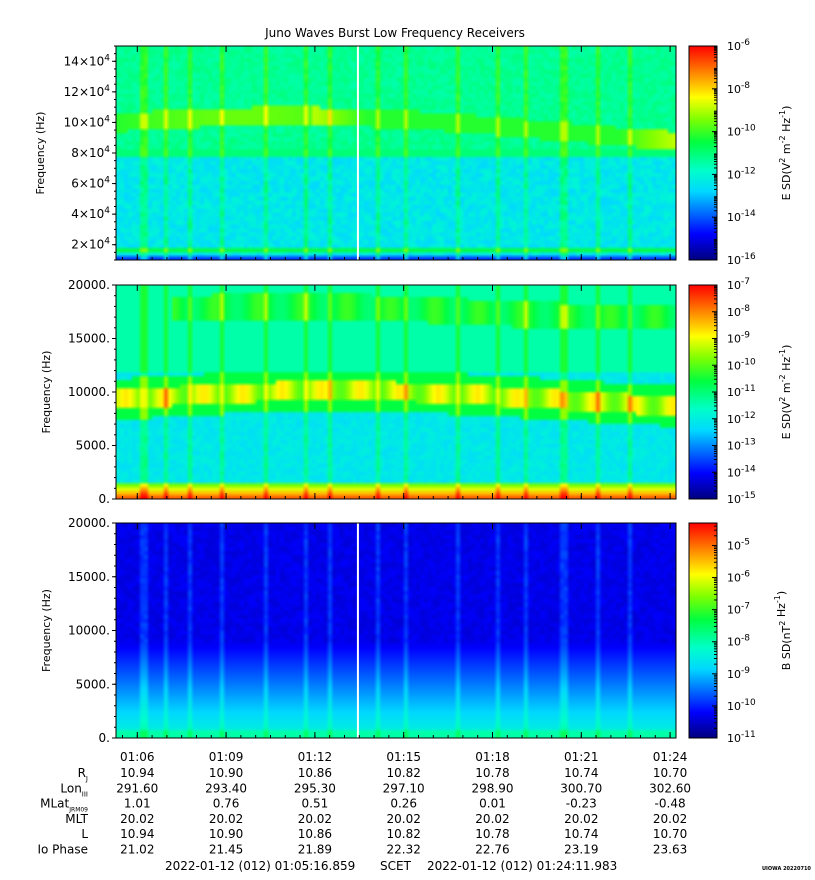  I want to click on y-tick-label: 6×104, so click(90, 183).